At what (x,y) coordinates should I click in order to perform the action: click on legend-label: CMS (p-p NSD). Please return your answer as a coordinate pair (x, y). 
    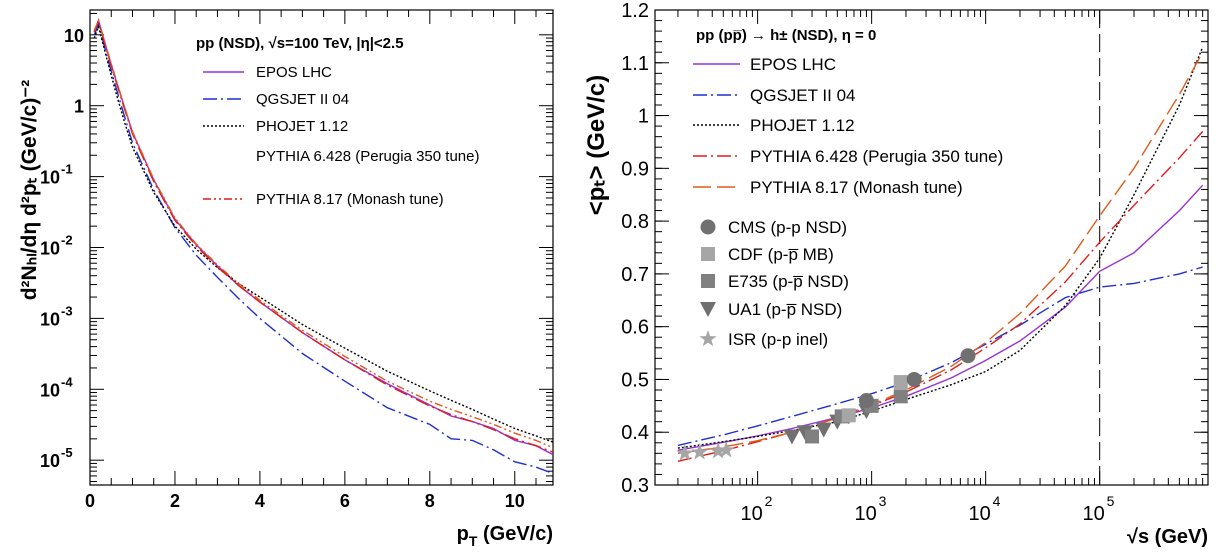
    Looking at the image, I should click on (787, 227).